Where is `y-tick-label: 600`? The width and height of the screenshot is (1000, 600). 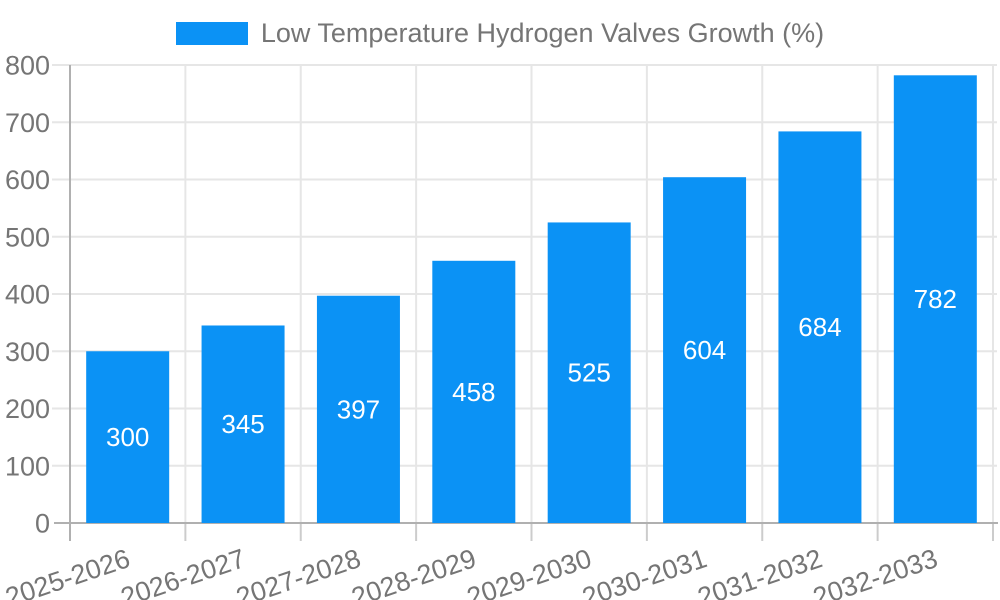 y-tick-label: 600 is located at coordinates (27, 180).